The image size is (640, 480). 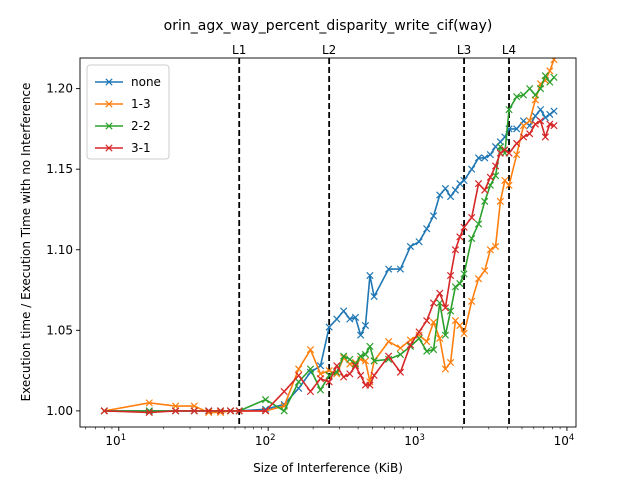 I want to click on vline-label-l2: L2, so click(x=329, y=50).